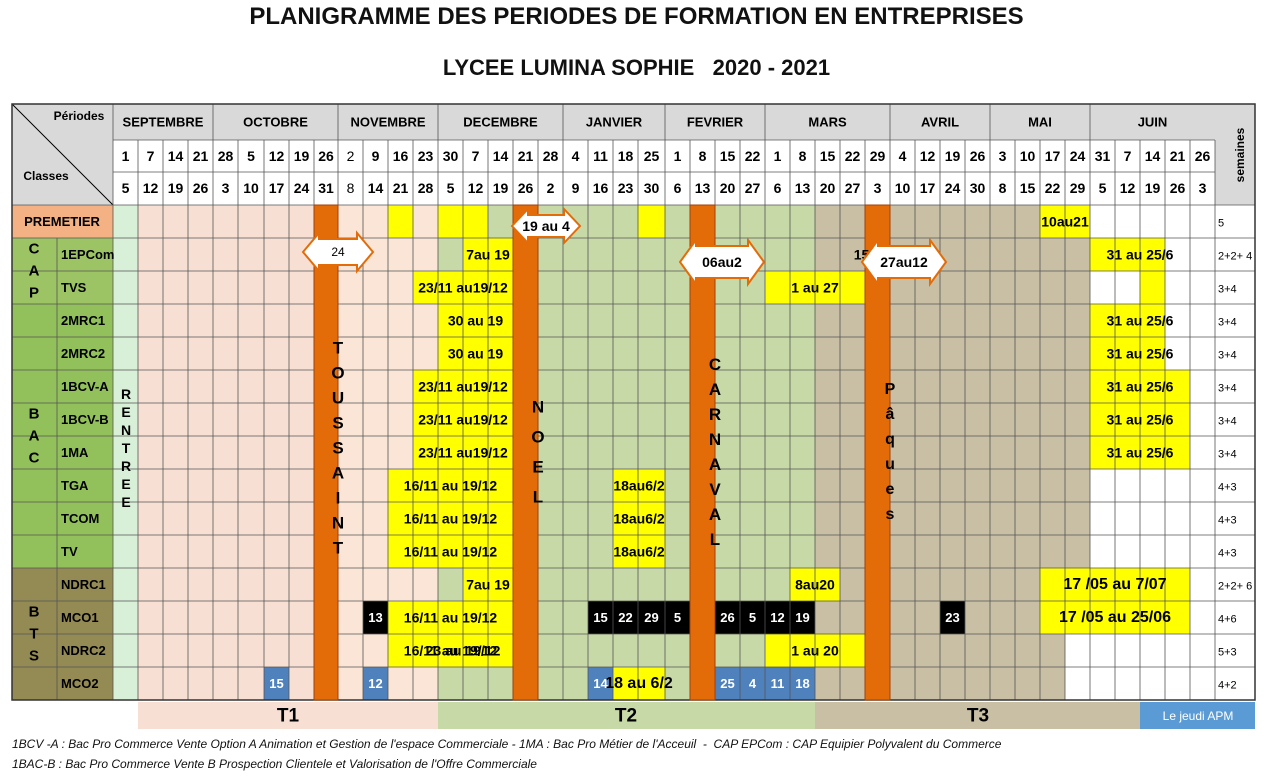 The height and width of the screenshot is (782, 1273). What do you see at coordinates (277, 188) in the screenshot?
I see `week-end-label: 17` at bounding box center [277, 188].